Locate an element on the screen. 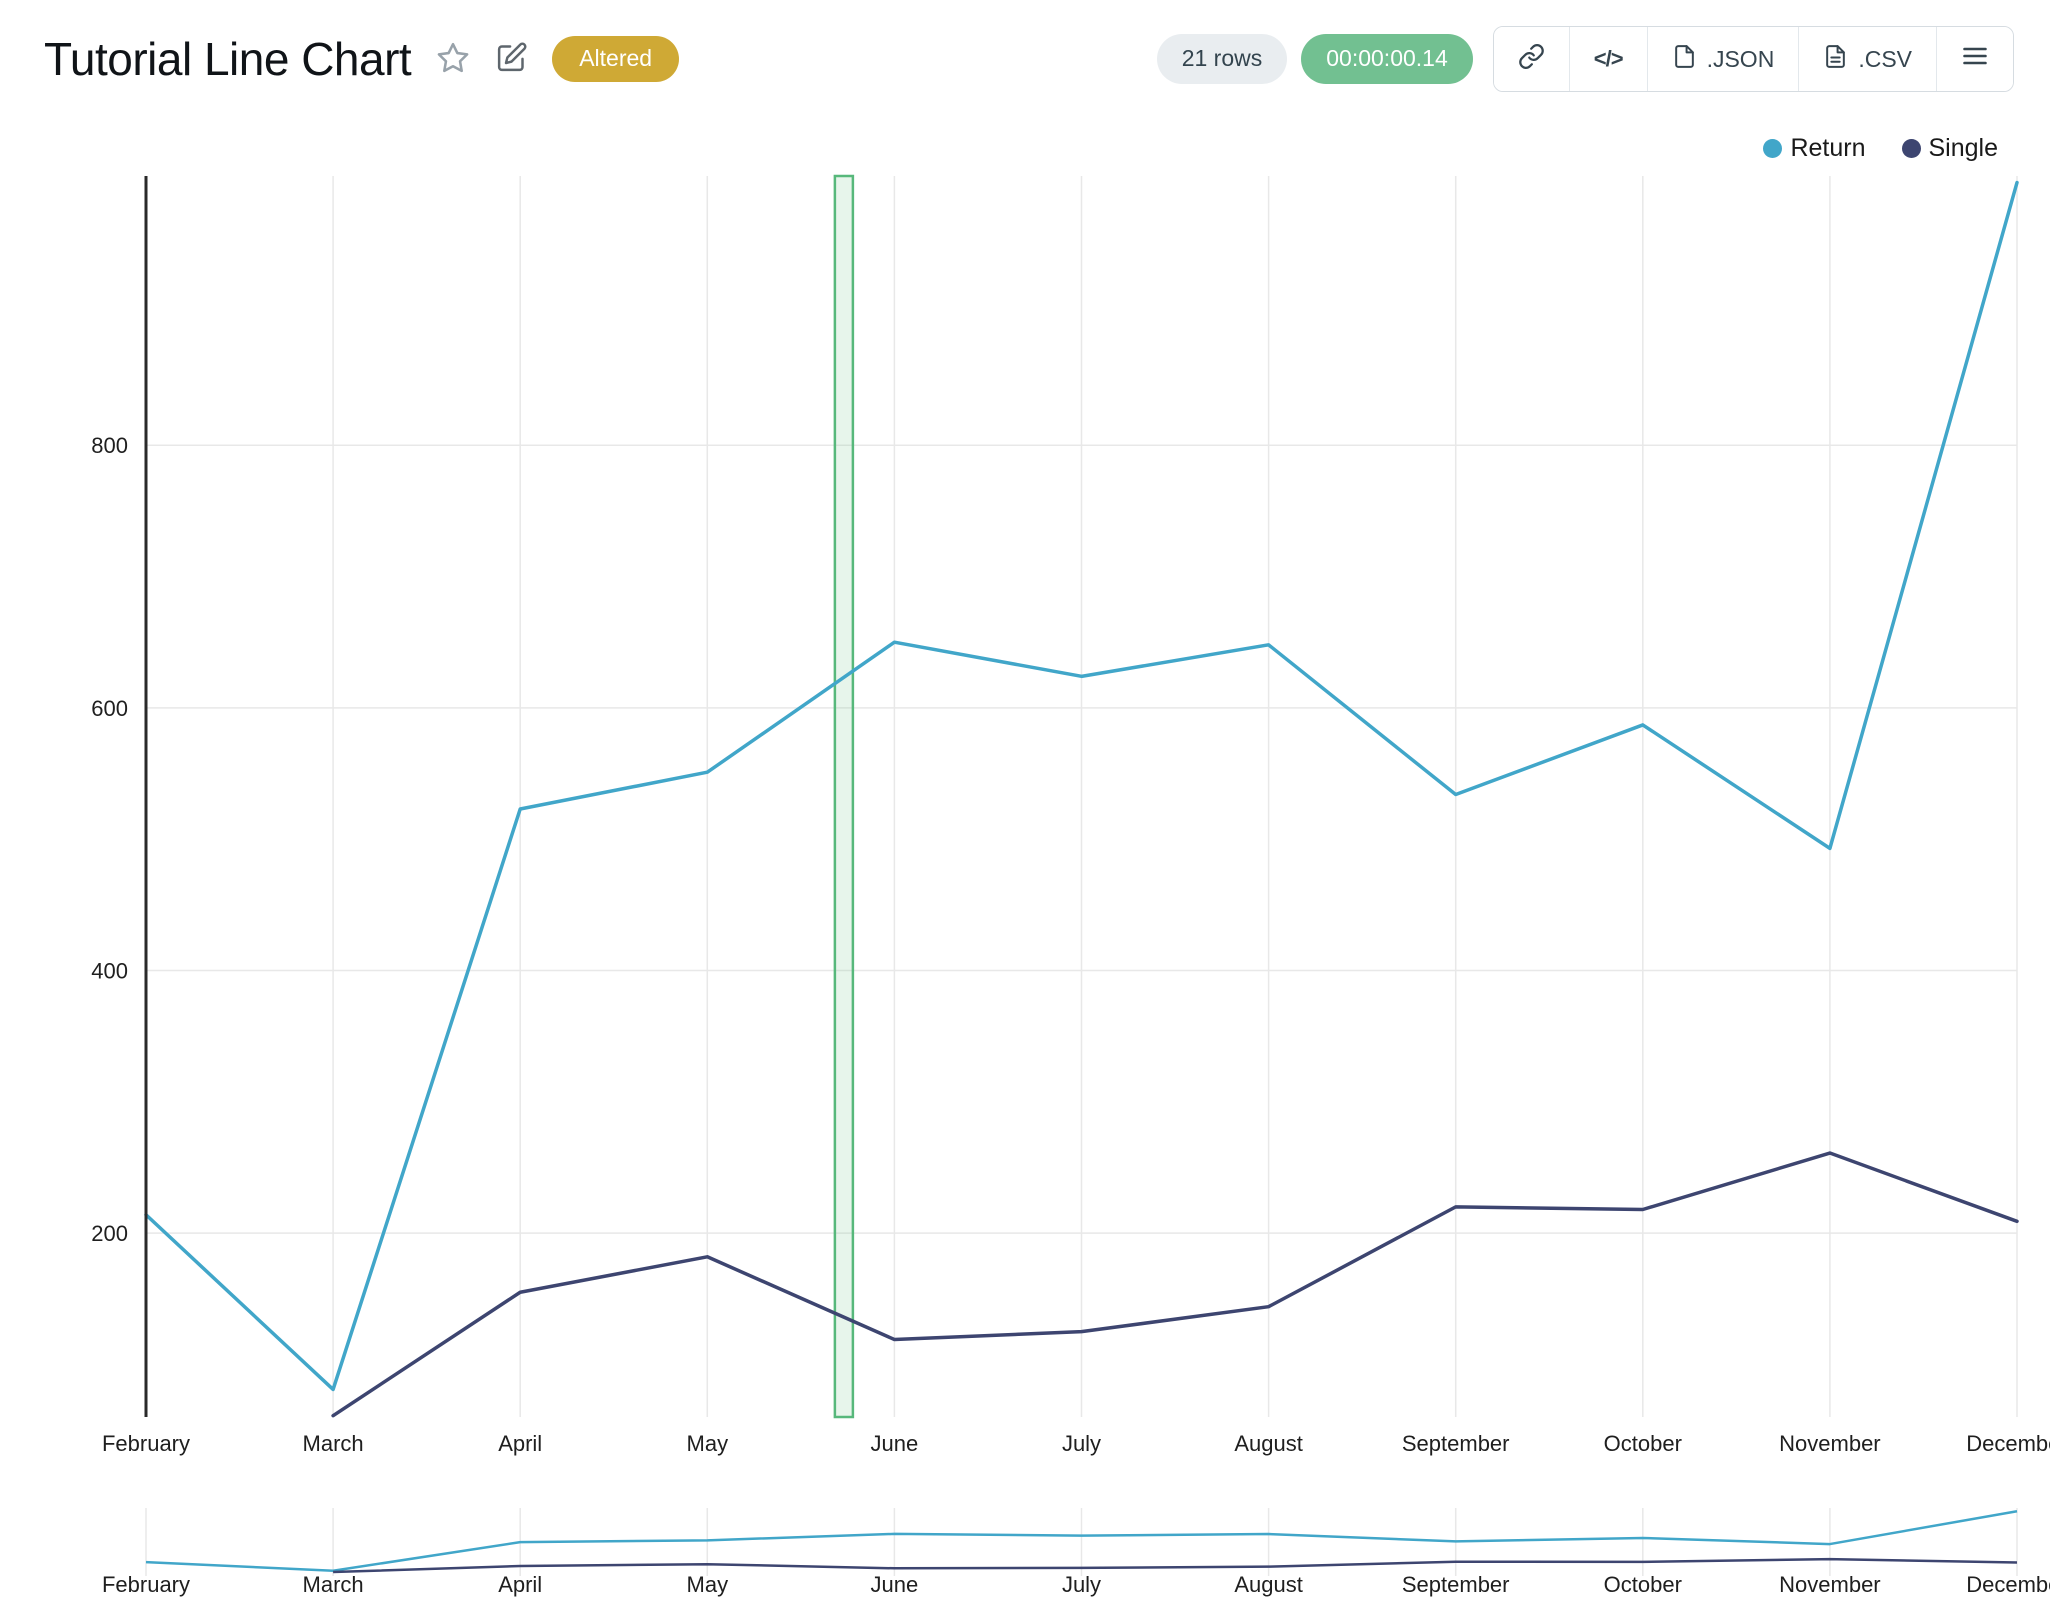 This screenshot has height=1598, width=2050. mini-x-tick-label: November is located at coordinates (1829, 1584).